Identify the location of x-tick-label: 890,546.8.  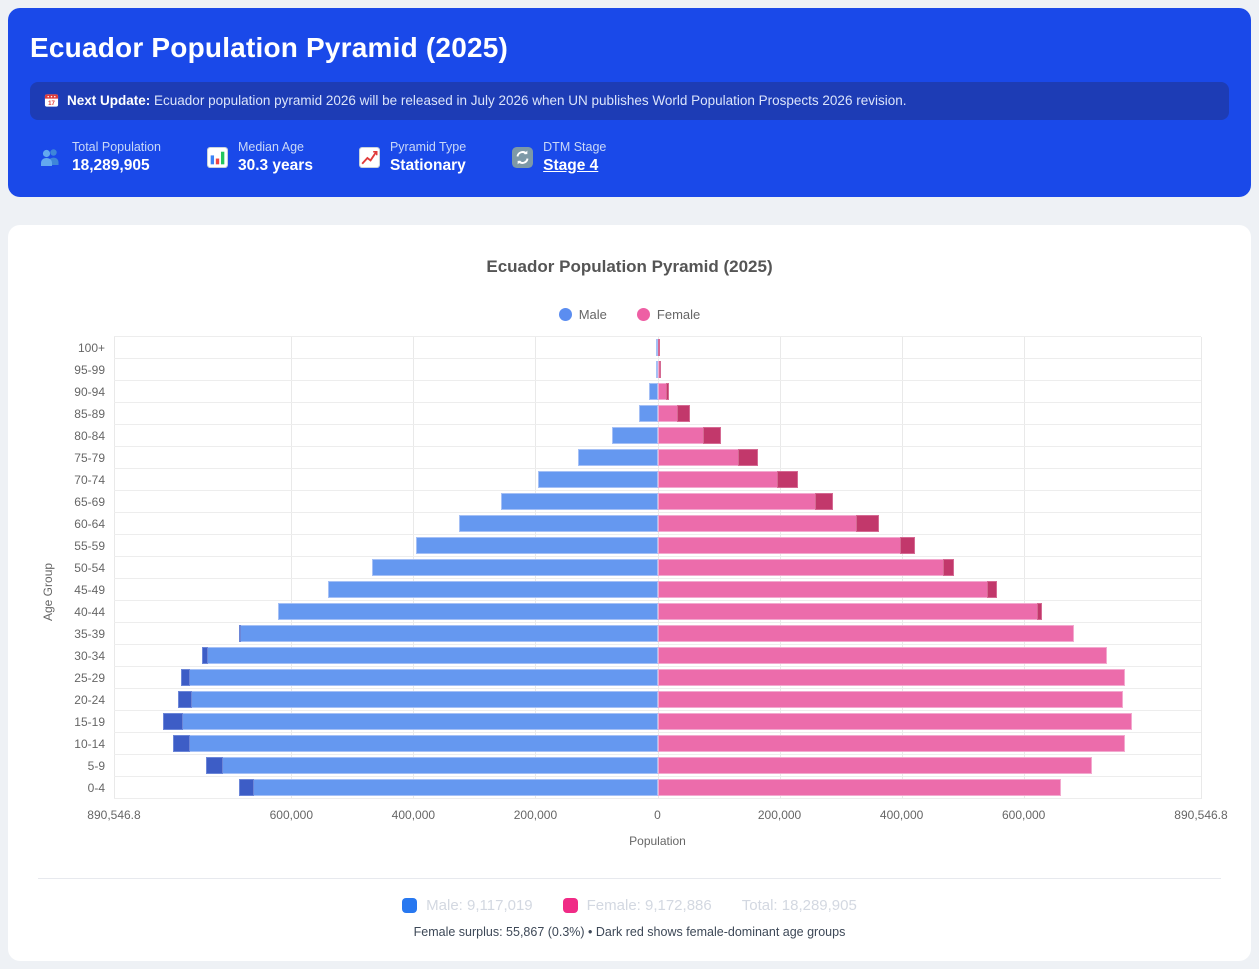
(114, 814).